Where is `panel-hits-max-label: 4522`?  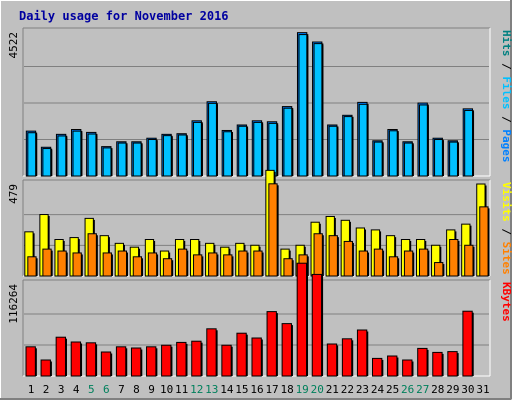 panel-hits-max-label: 4522 is located at coordinates (13, 45).